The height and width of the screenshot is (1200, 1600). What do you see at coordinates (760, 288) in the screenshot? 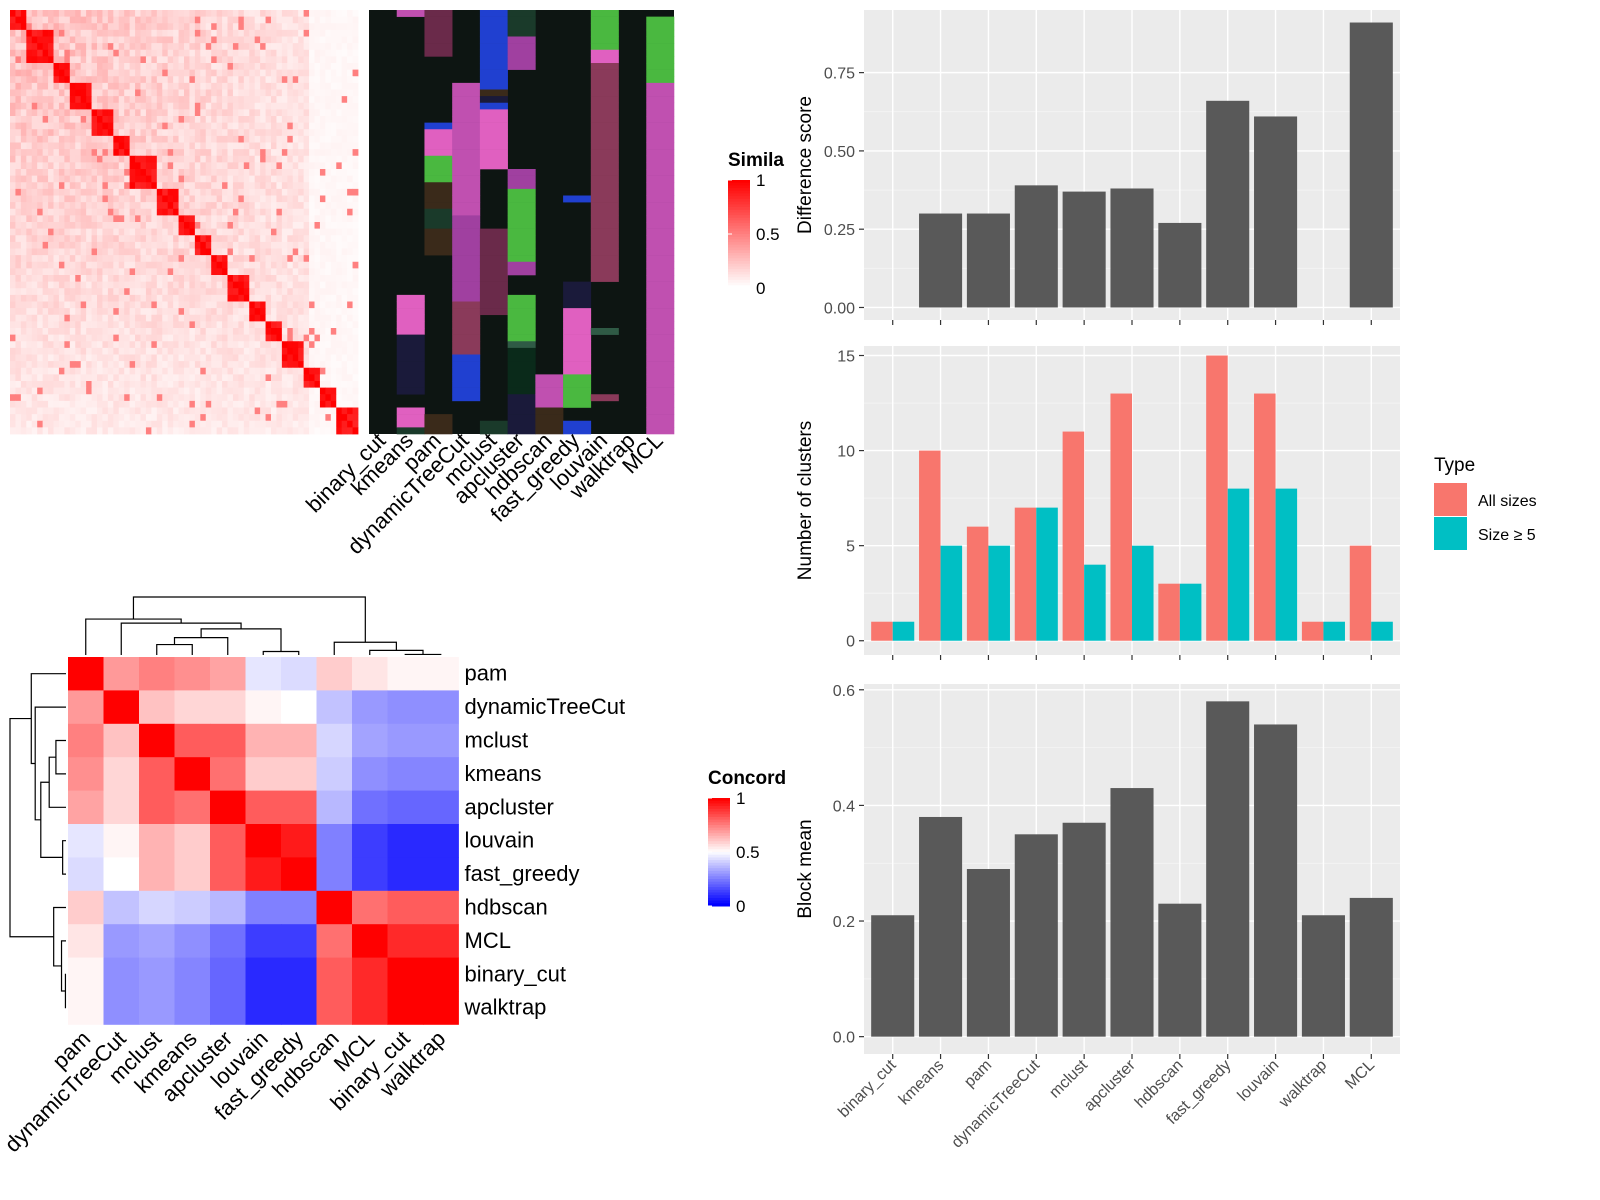
I see `legend-tick-label: 0` at bounding box center [760, 288].